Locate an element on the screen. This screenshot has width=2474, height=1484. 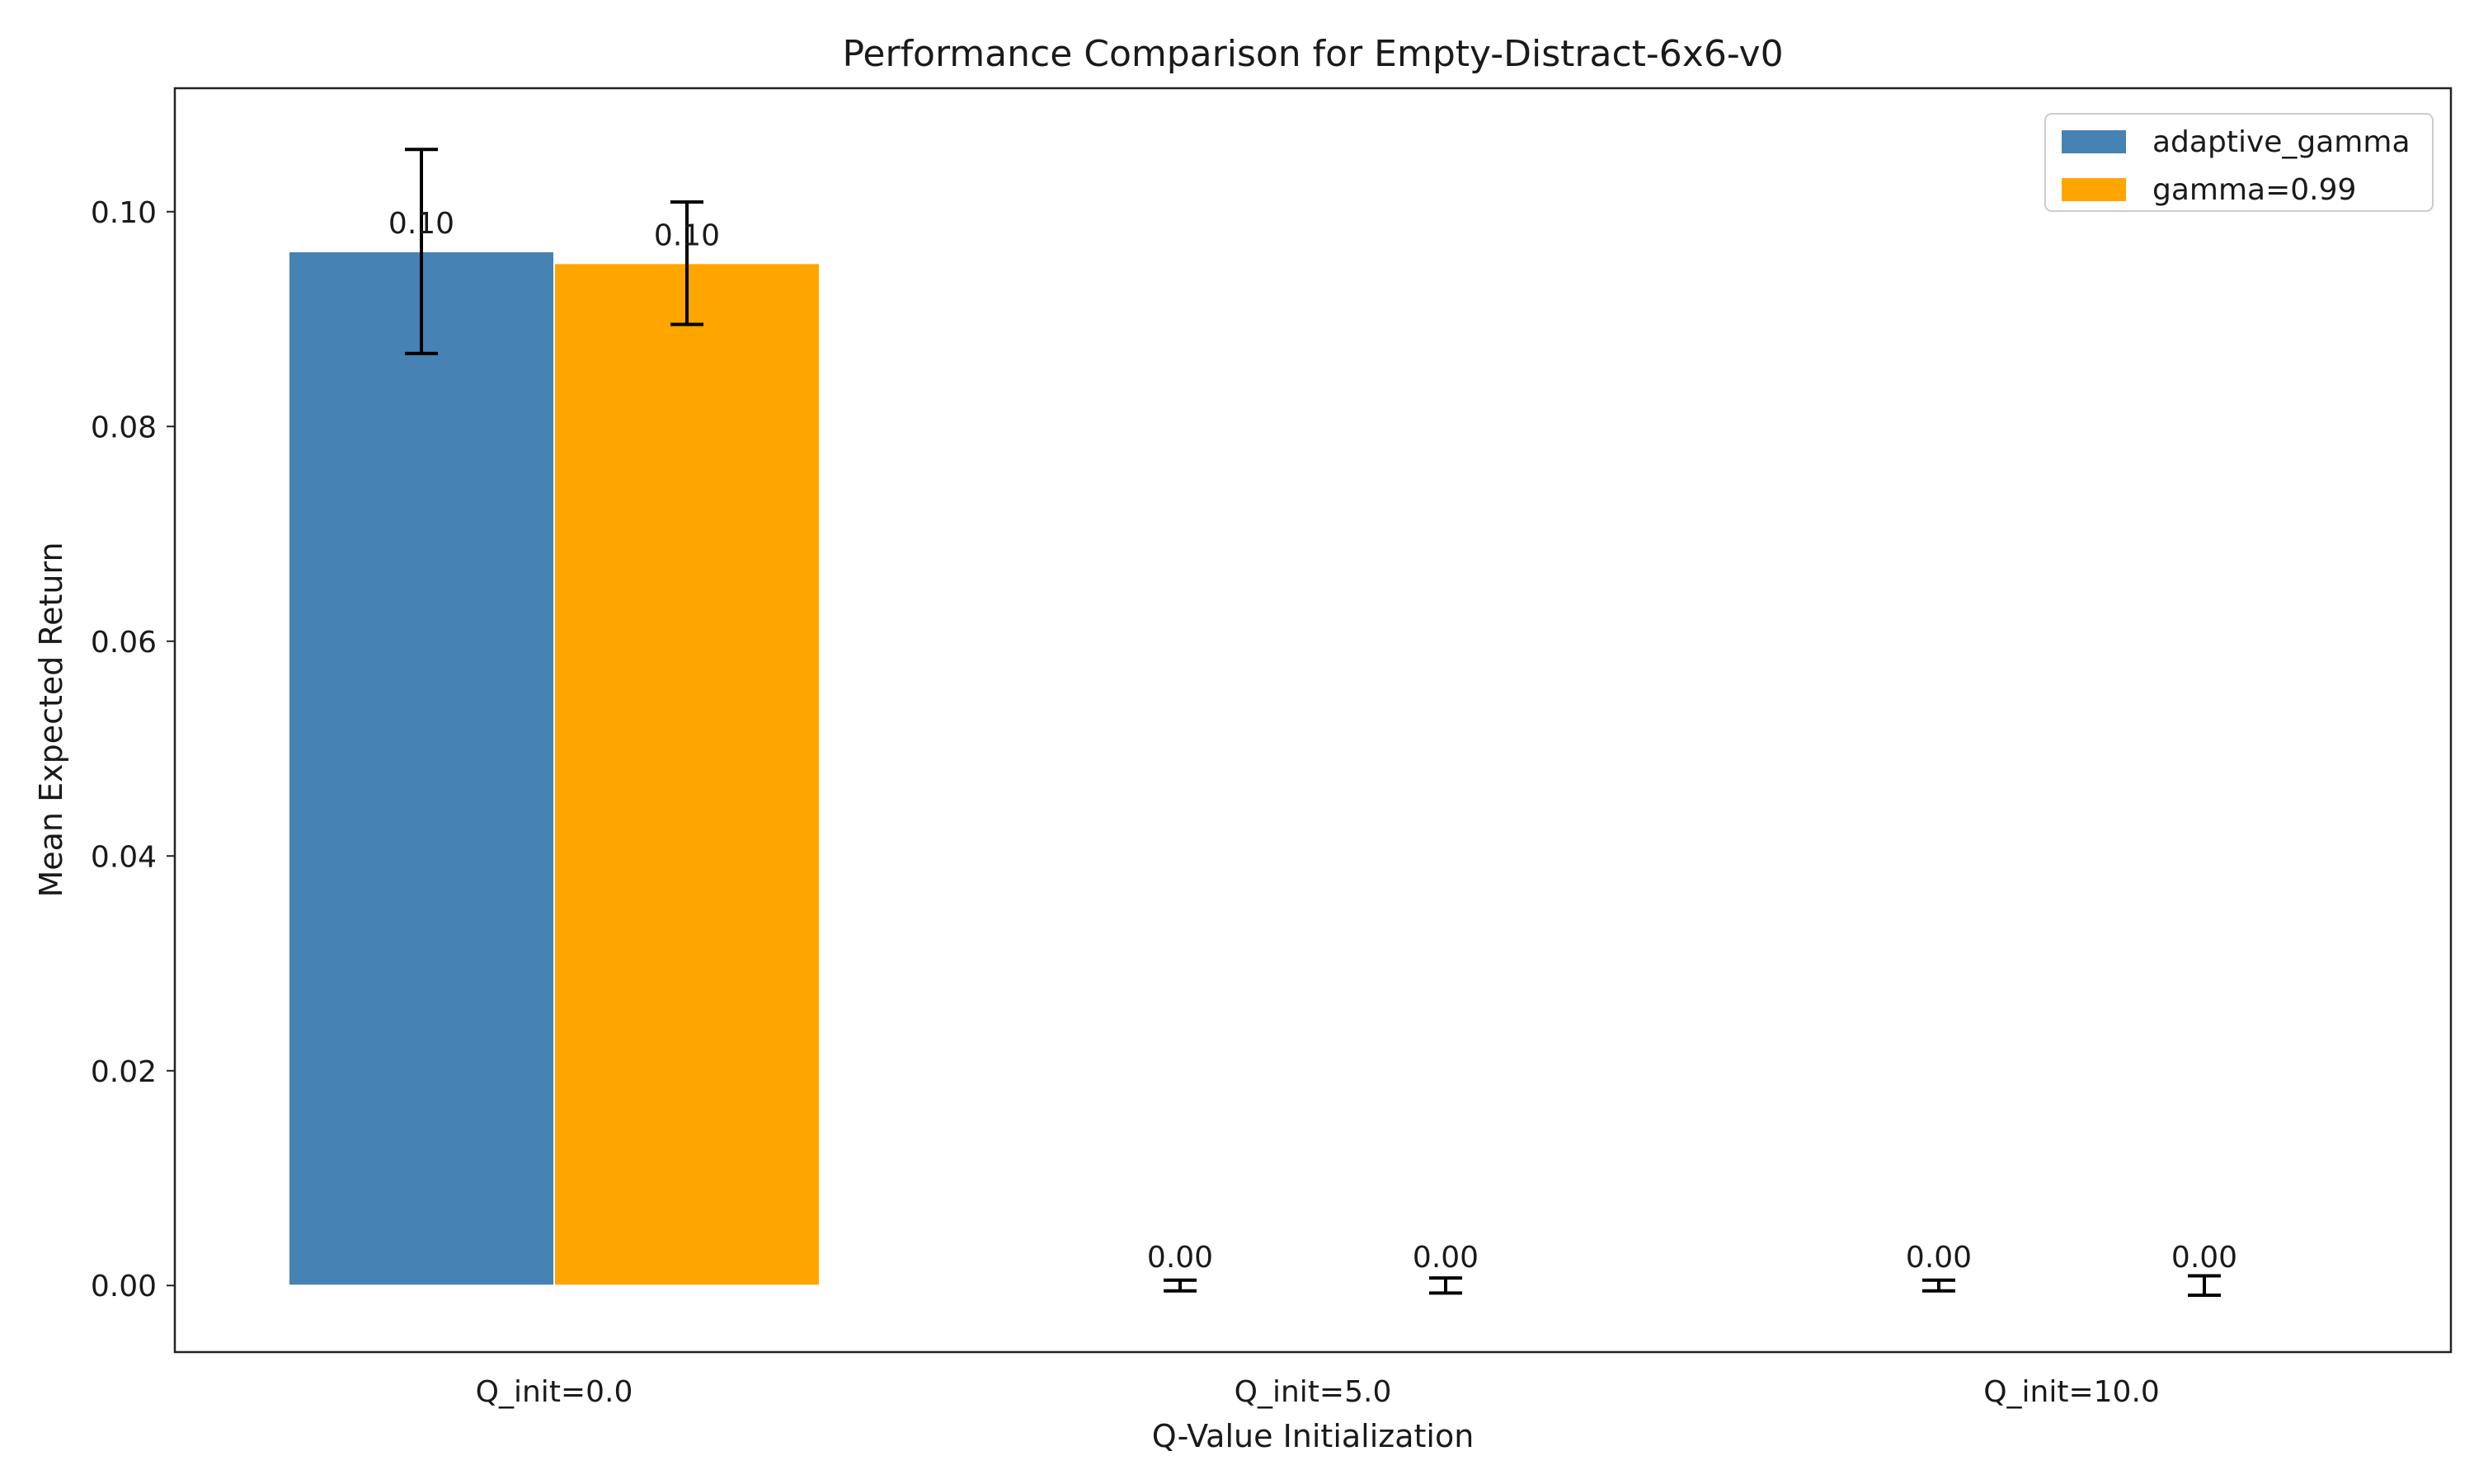
y-tick-label: 0.04 is located at coordinates (124, 857).